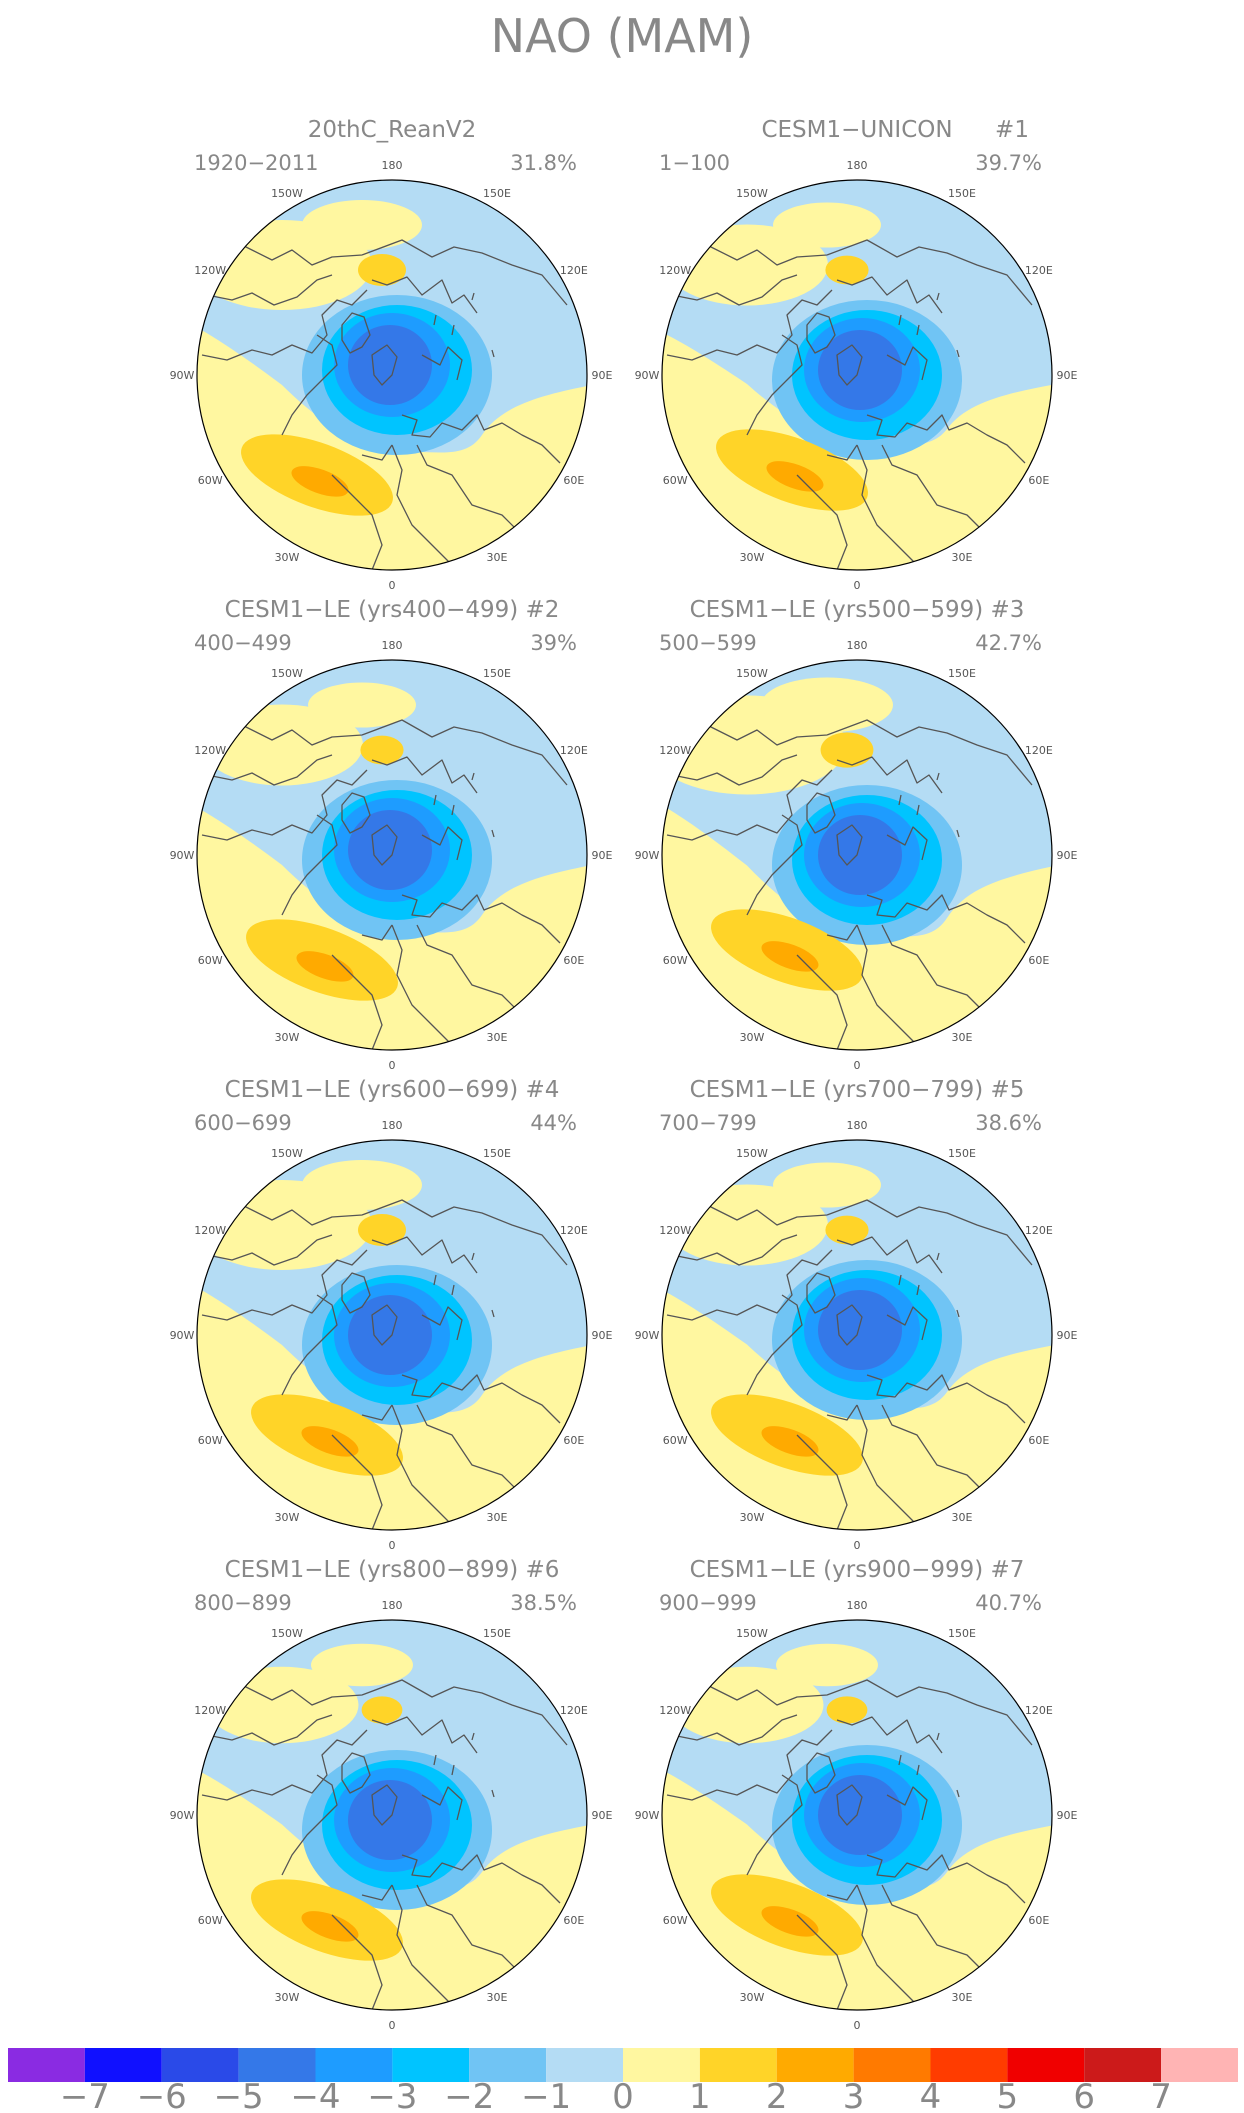 This screenshot has width=1244, height=2113. I want to click on panel-variance: 38.5%, so click(543, 1603).